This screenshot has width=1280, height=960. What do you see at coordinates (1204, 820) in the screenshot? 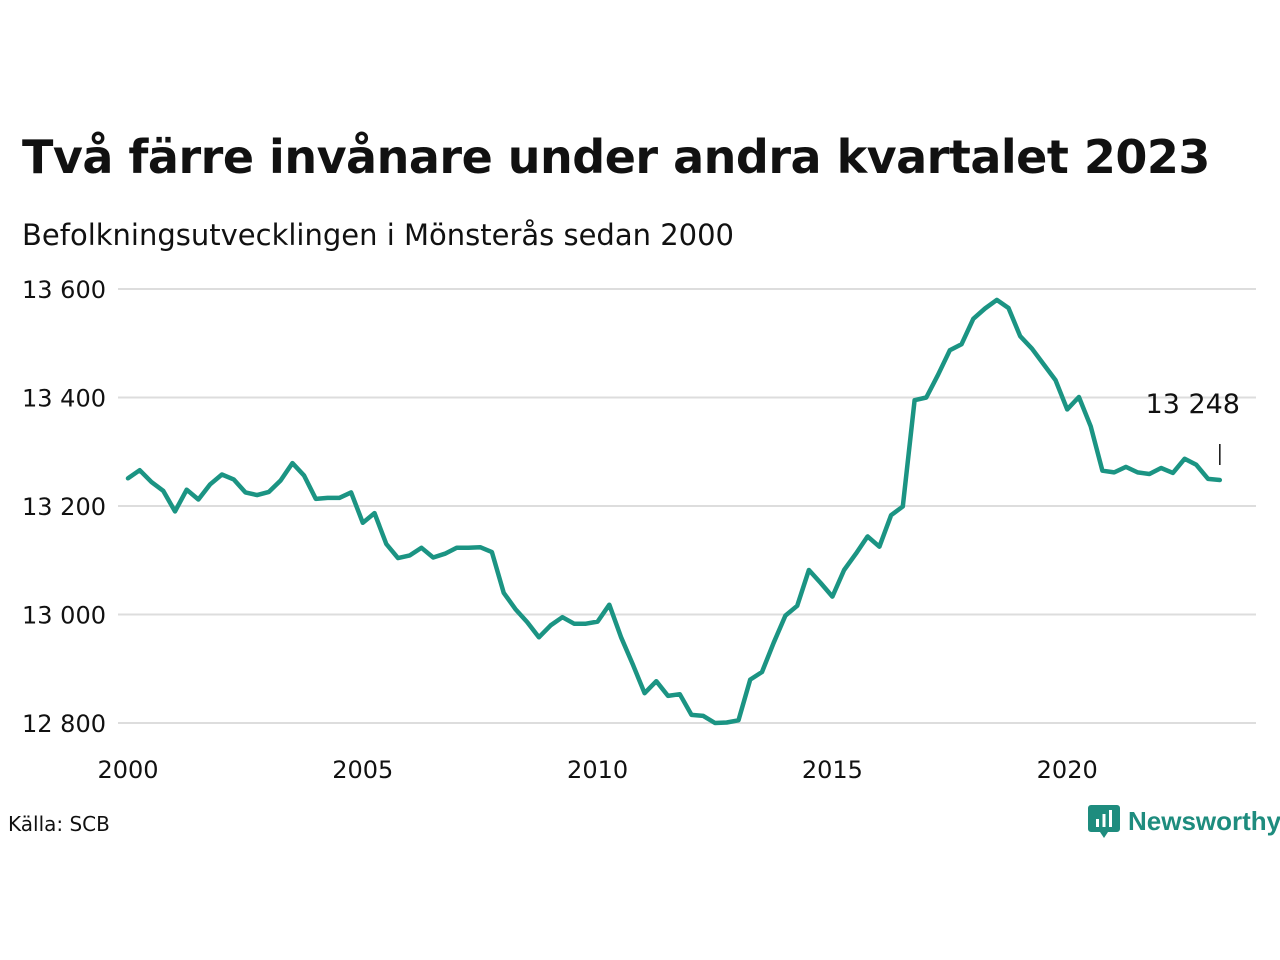
I see `brand-name: Newsworthy` at bounding box center [1204, 820].